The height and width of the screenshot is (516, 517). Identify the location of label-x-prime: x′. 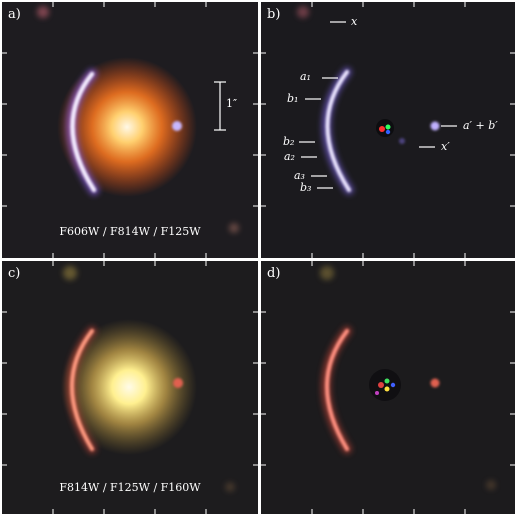
(445, 146).